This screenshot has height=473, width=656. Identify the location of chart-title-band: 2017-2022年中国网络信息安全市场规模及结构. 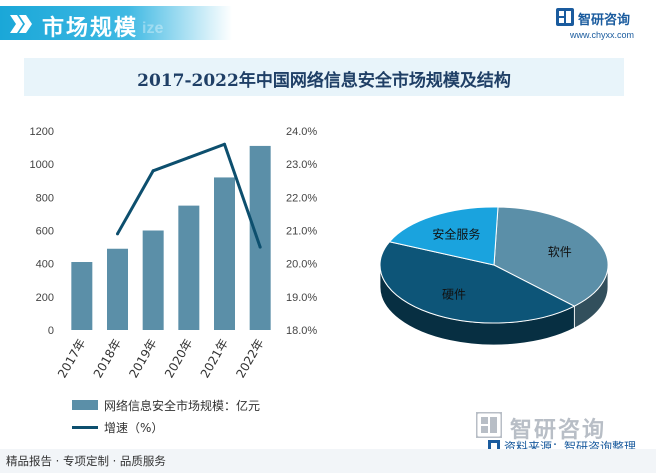
(324, 77).